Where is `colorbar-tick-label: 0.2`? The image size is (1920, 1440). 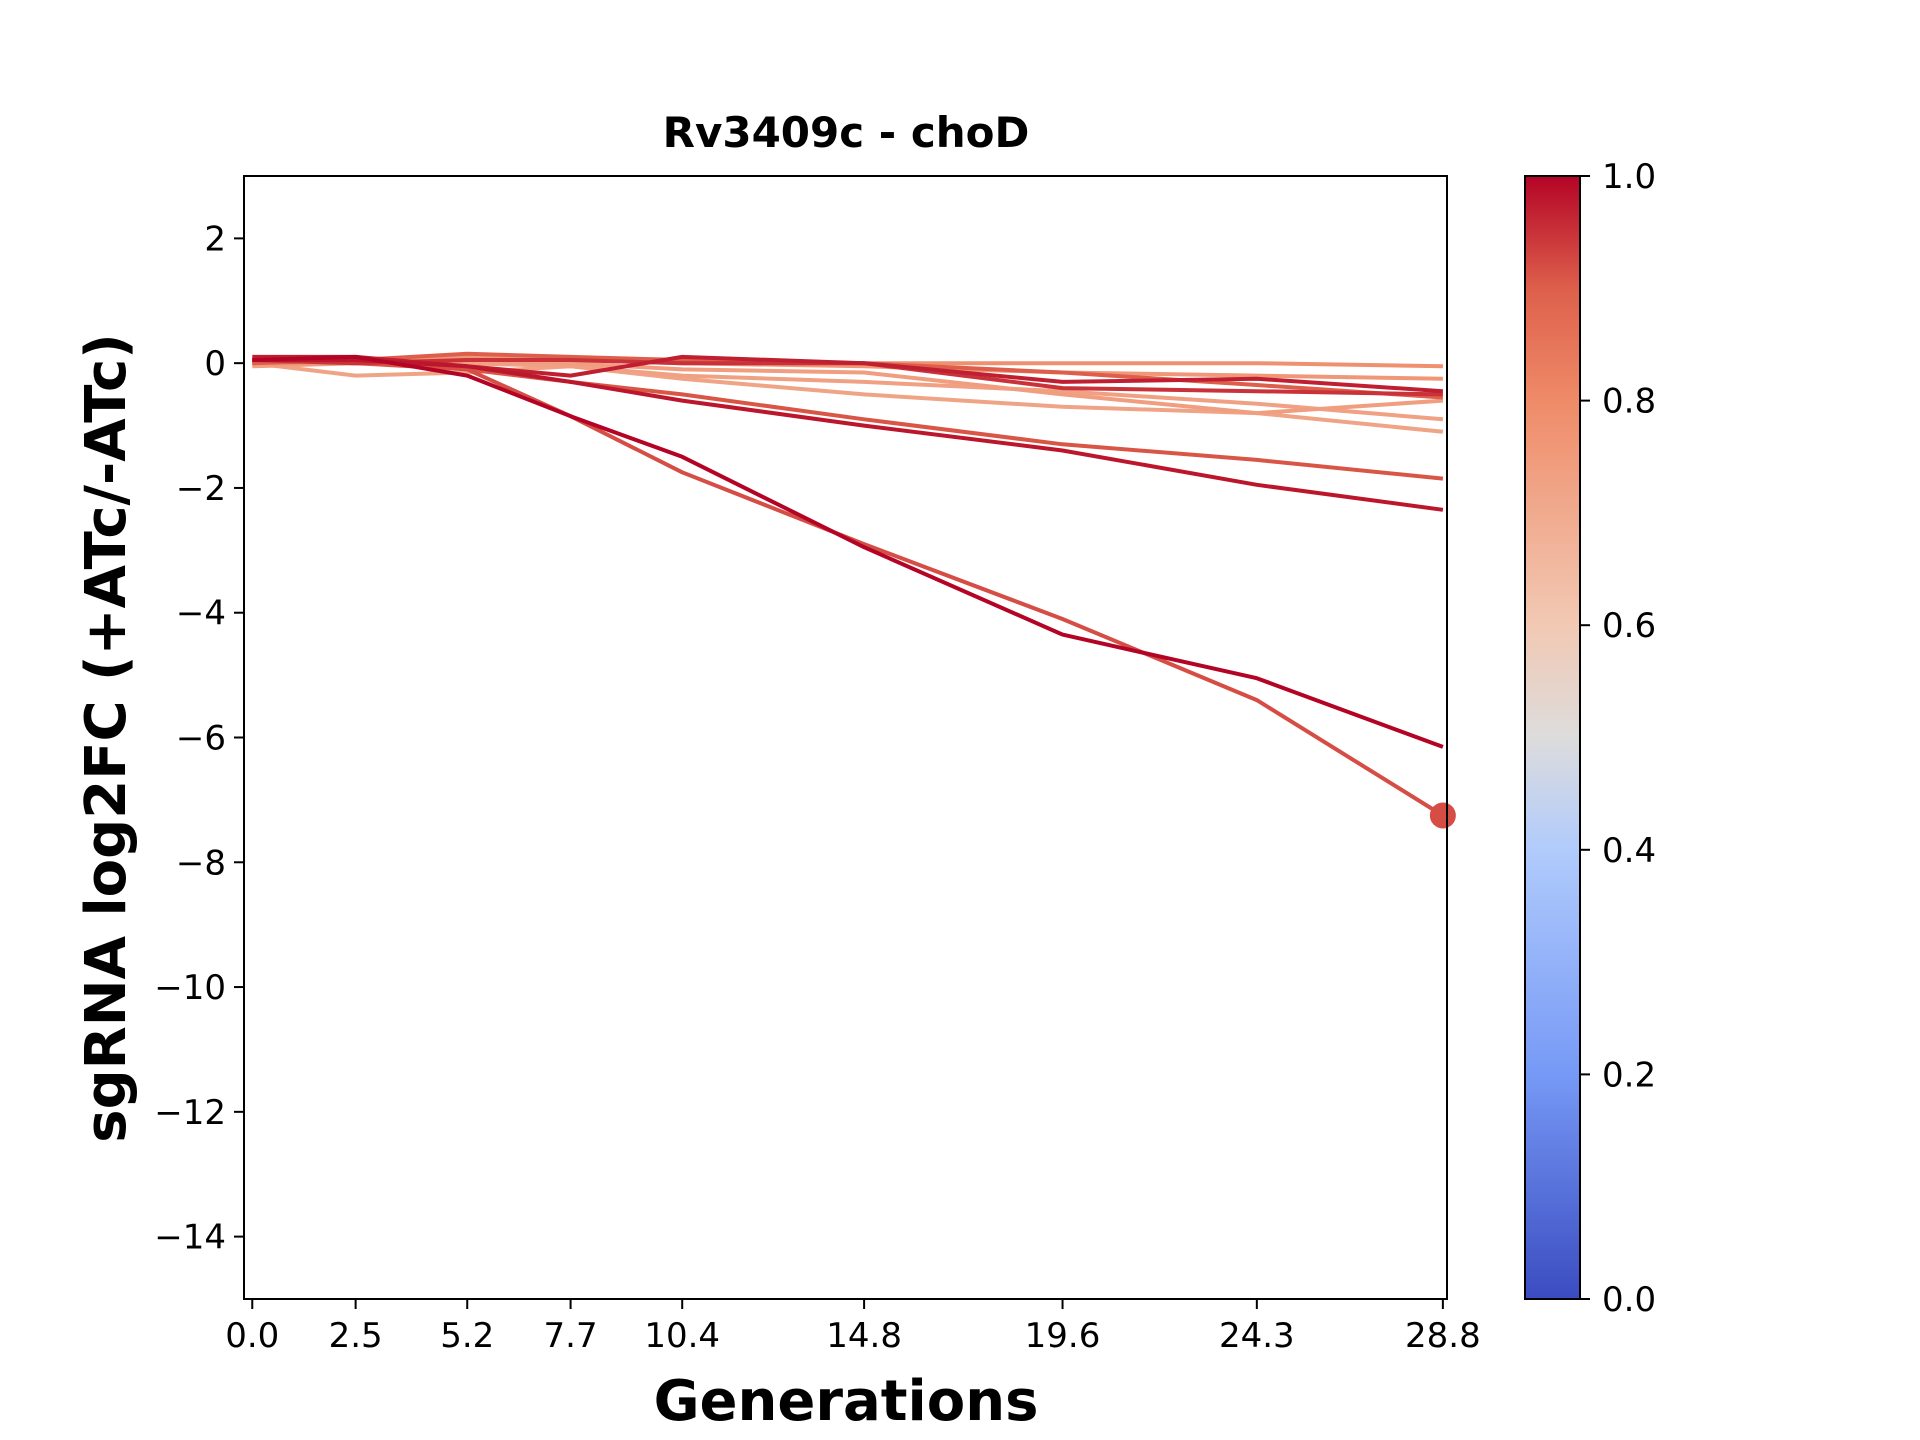 colorbar-tick-label: 0.2 is located at coordinates (1629, 1075).